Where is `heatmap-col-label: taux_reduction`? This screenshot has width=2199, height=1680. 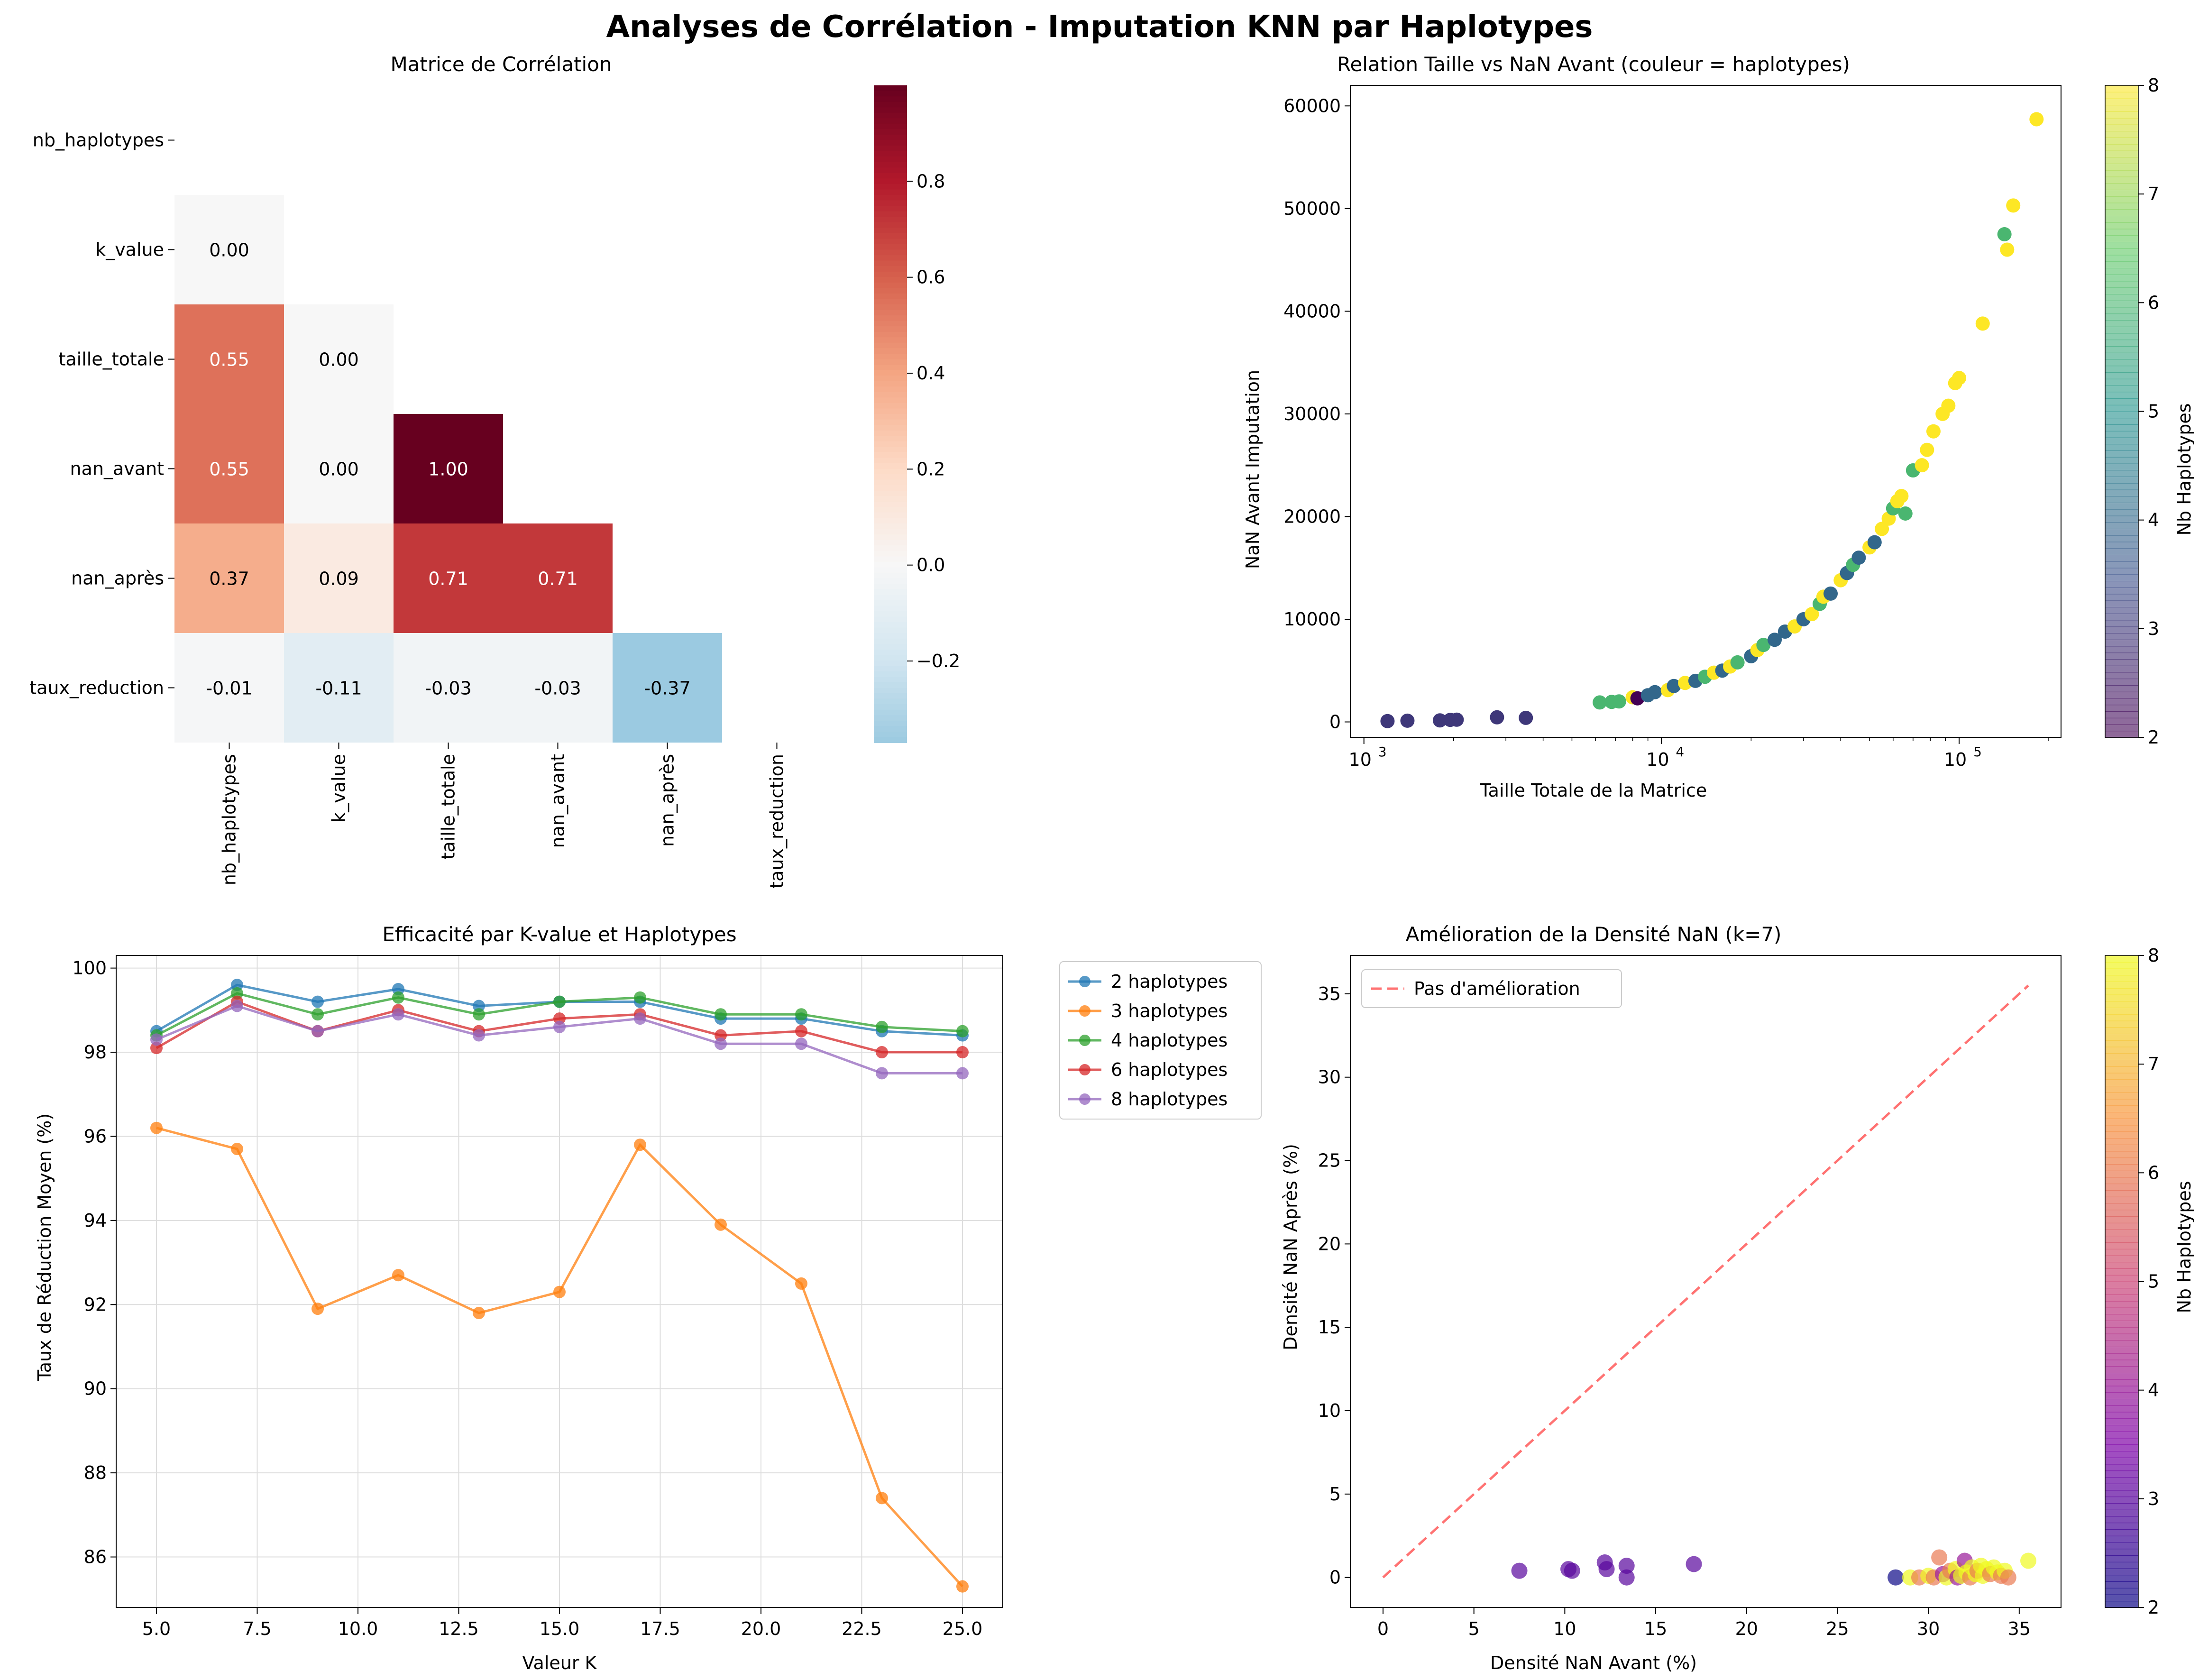
heatmap-col-label: taux_reduction is located at coordinates (777, 821).